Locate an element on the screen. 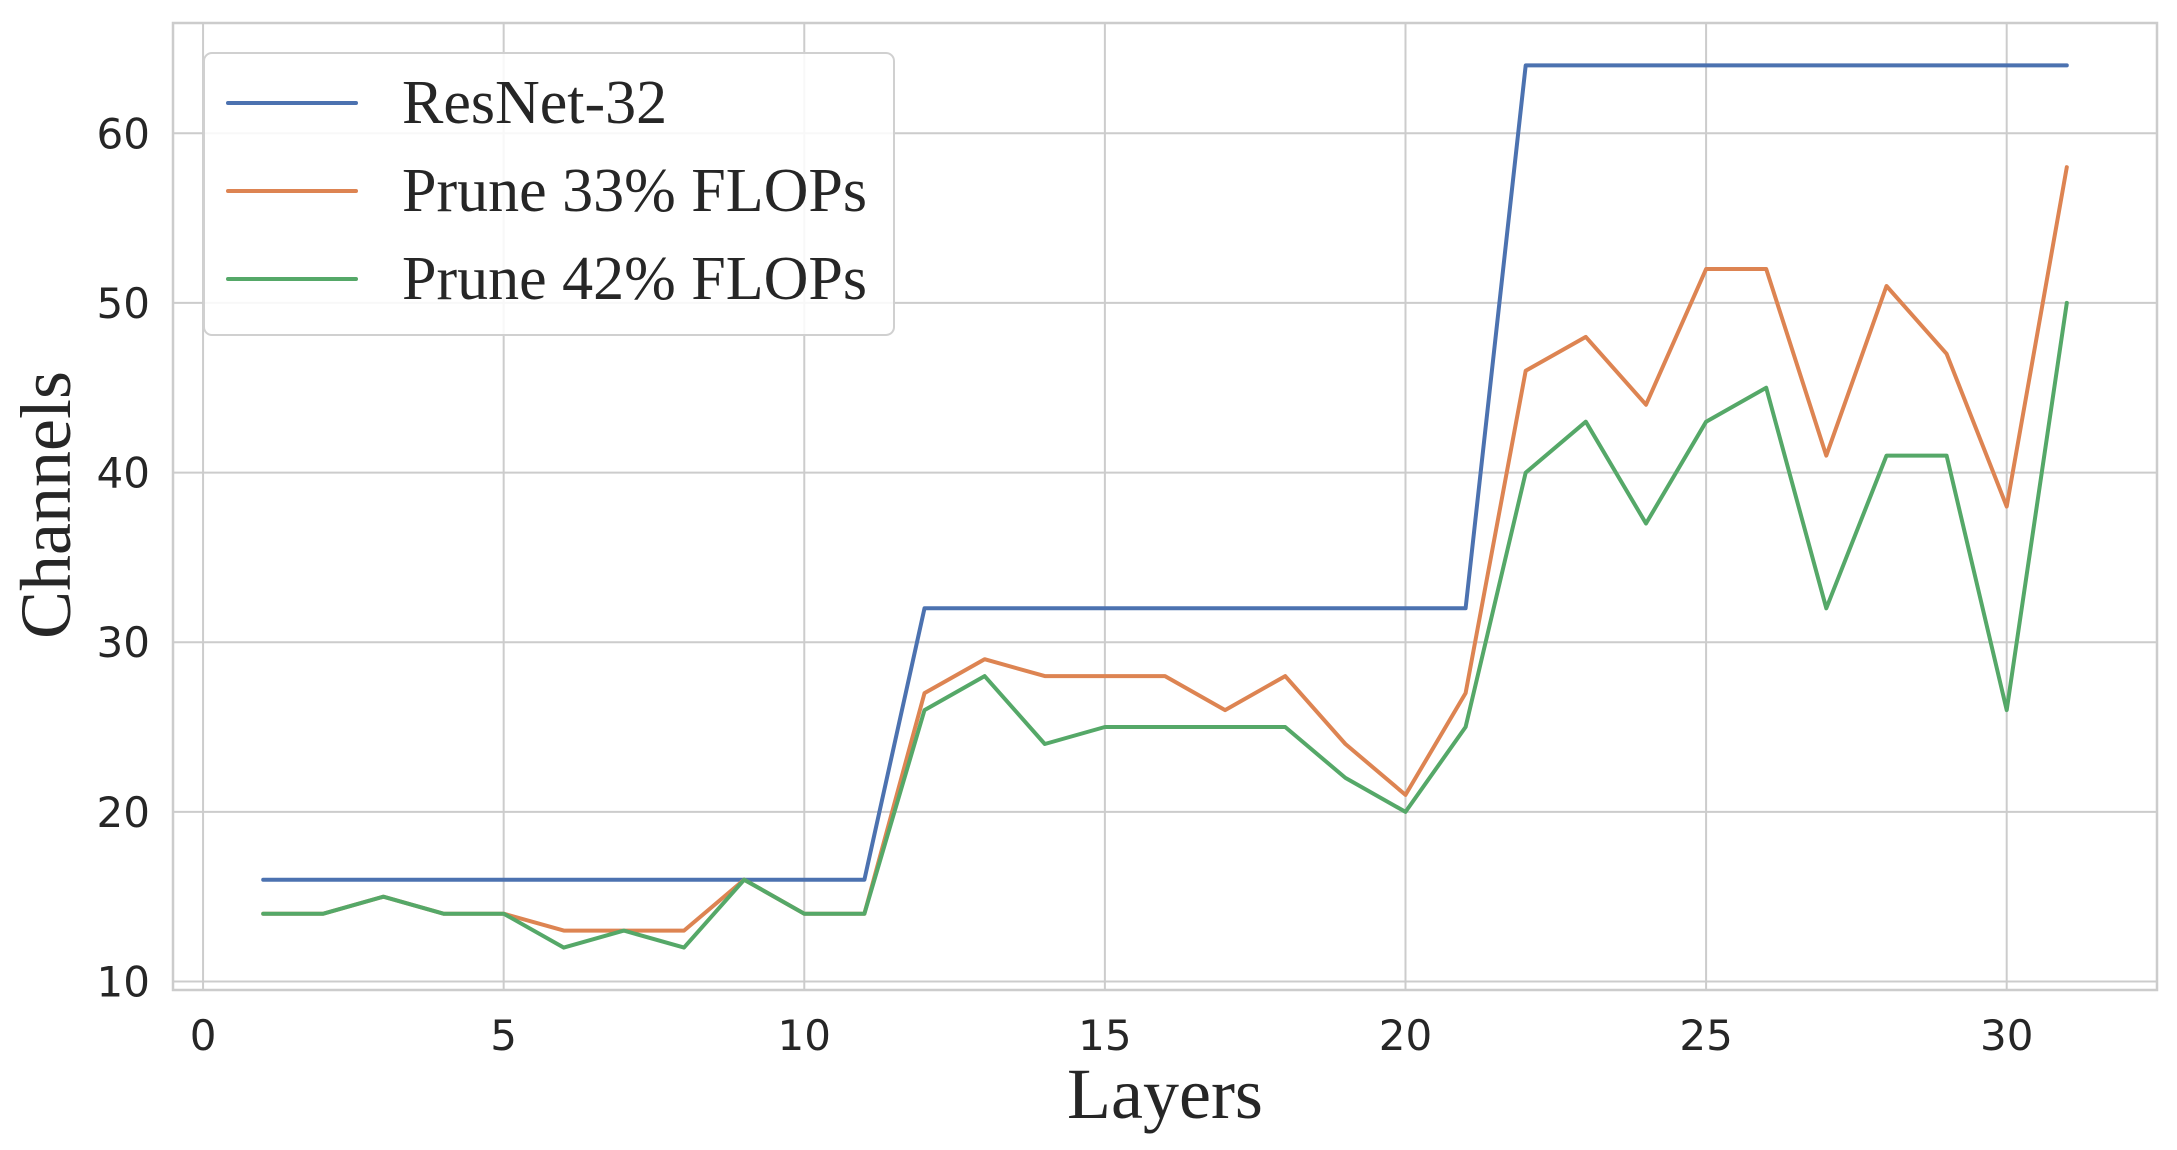 The image size is (2177, 1150). y-tick-label: 50 is located at coordinates (123, 303).